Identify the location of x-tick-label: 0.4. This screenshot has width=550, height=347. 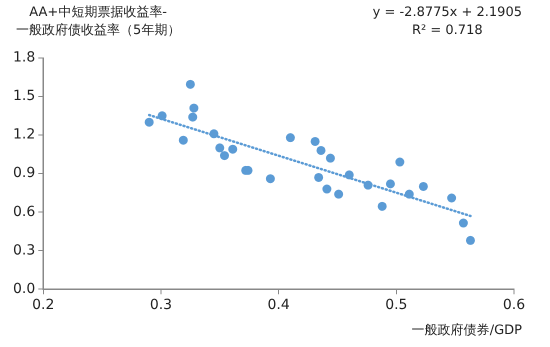
(279, 305).